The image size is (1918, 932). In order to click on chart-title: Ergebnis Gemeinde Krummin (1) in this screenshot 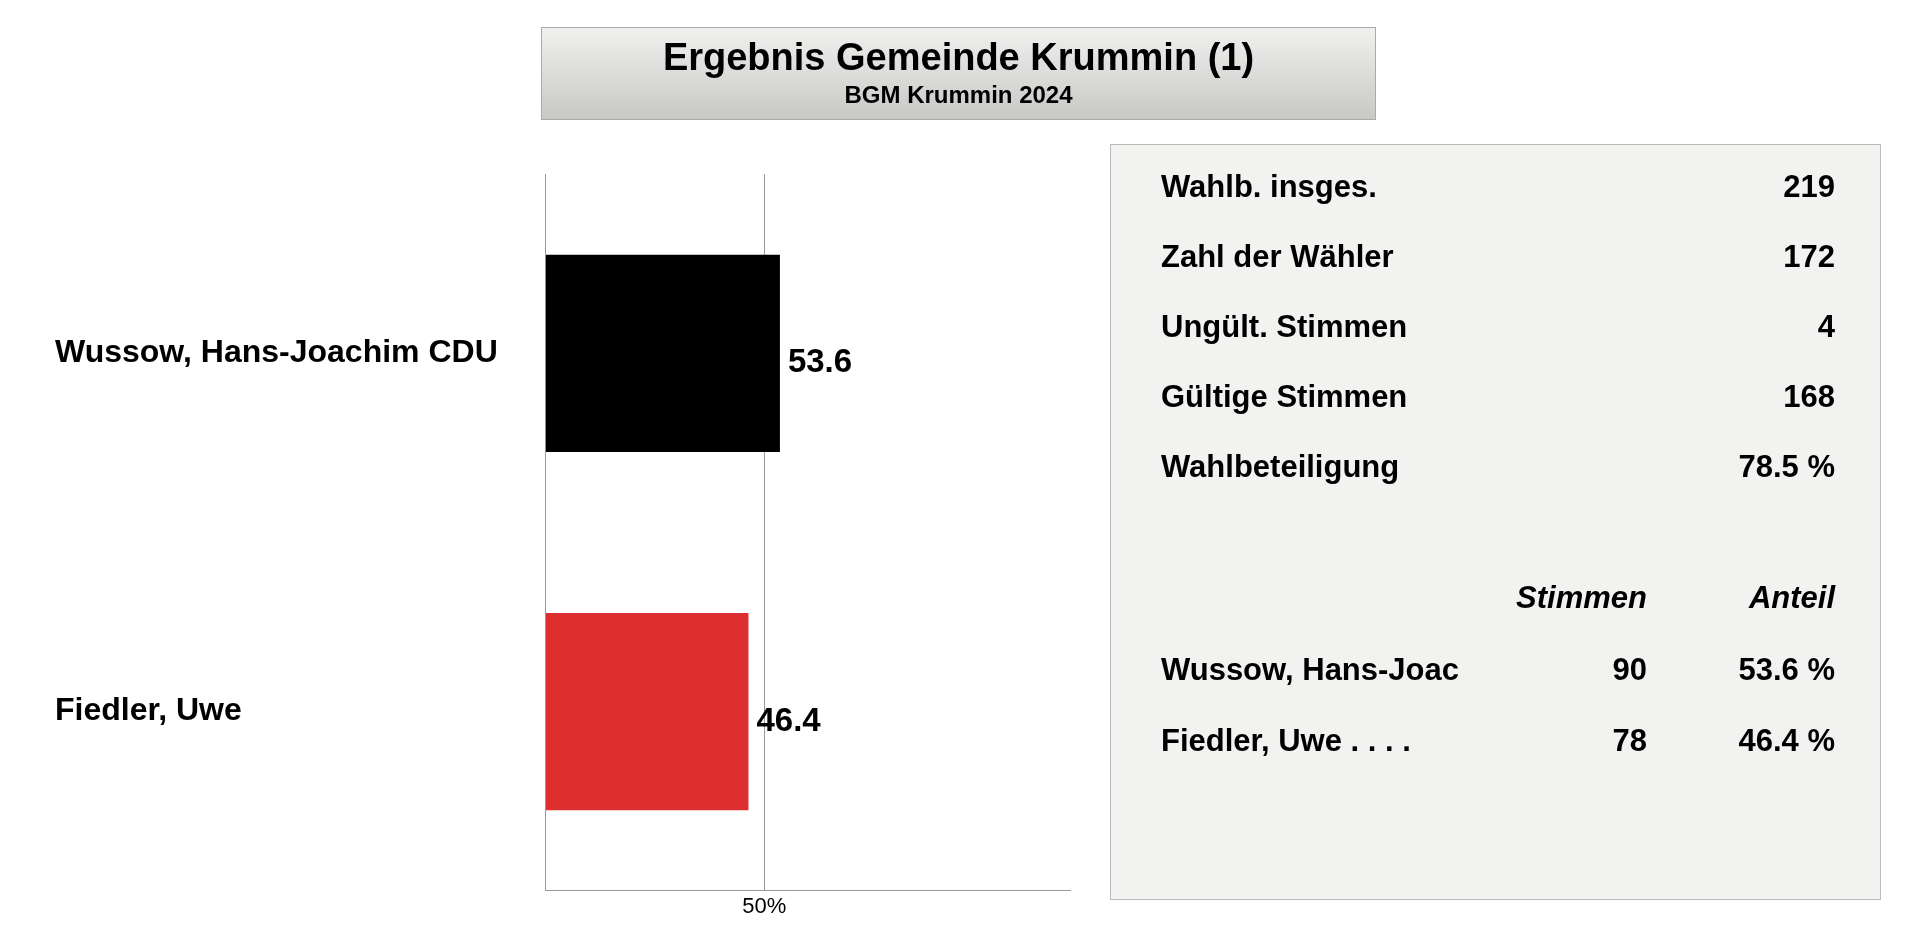, I will do `click(958, 57)`.